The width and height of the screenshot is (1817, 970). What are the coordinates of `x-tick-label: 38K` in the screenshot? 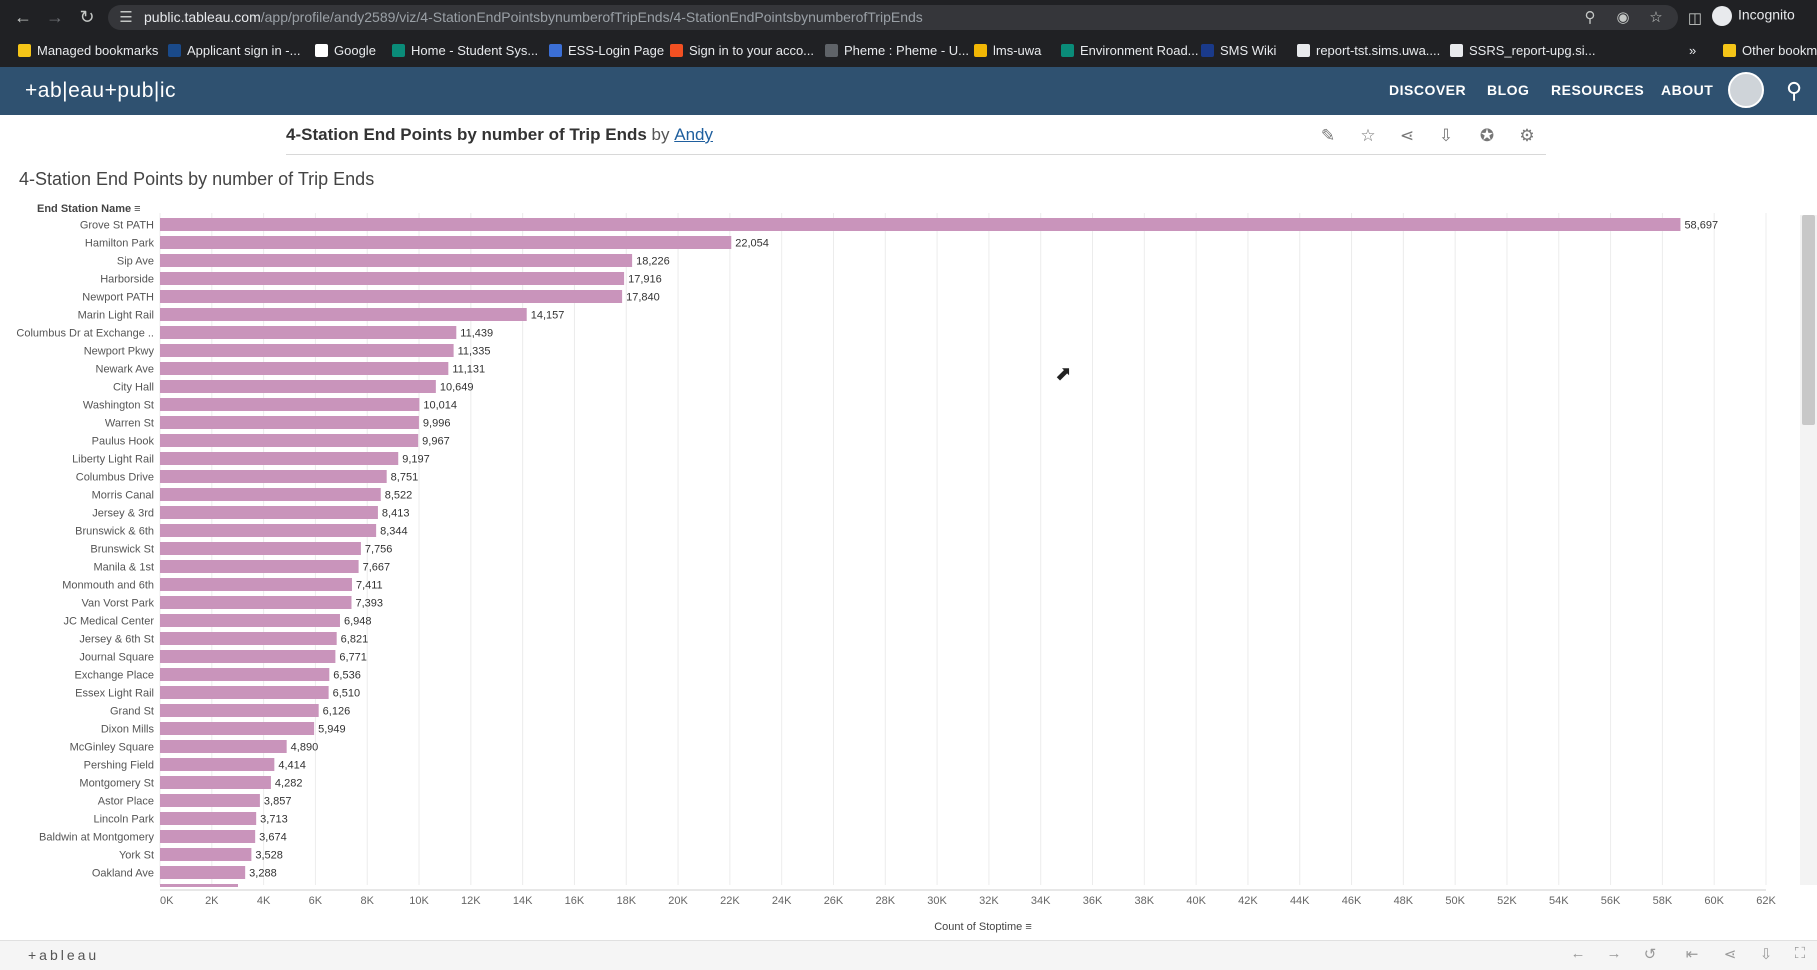 It's located at (1145, 901).